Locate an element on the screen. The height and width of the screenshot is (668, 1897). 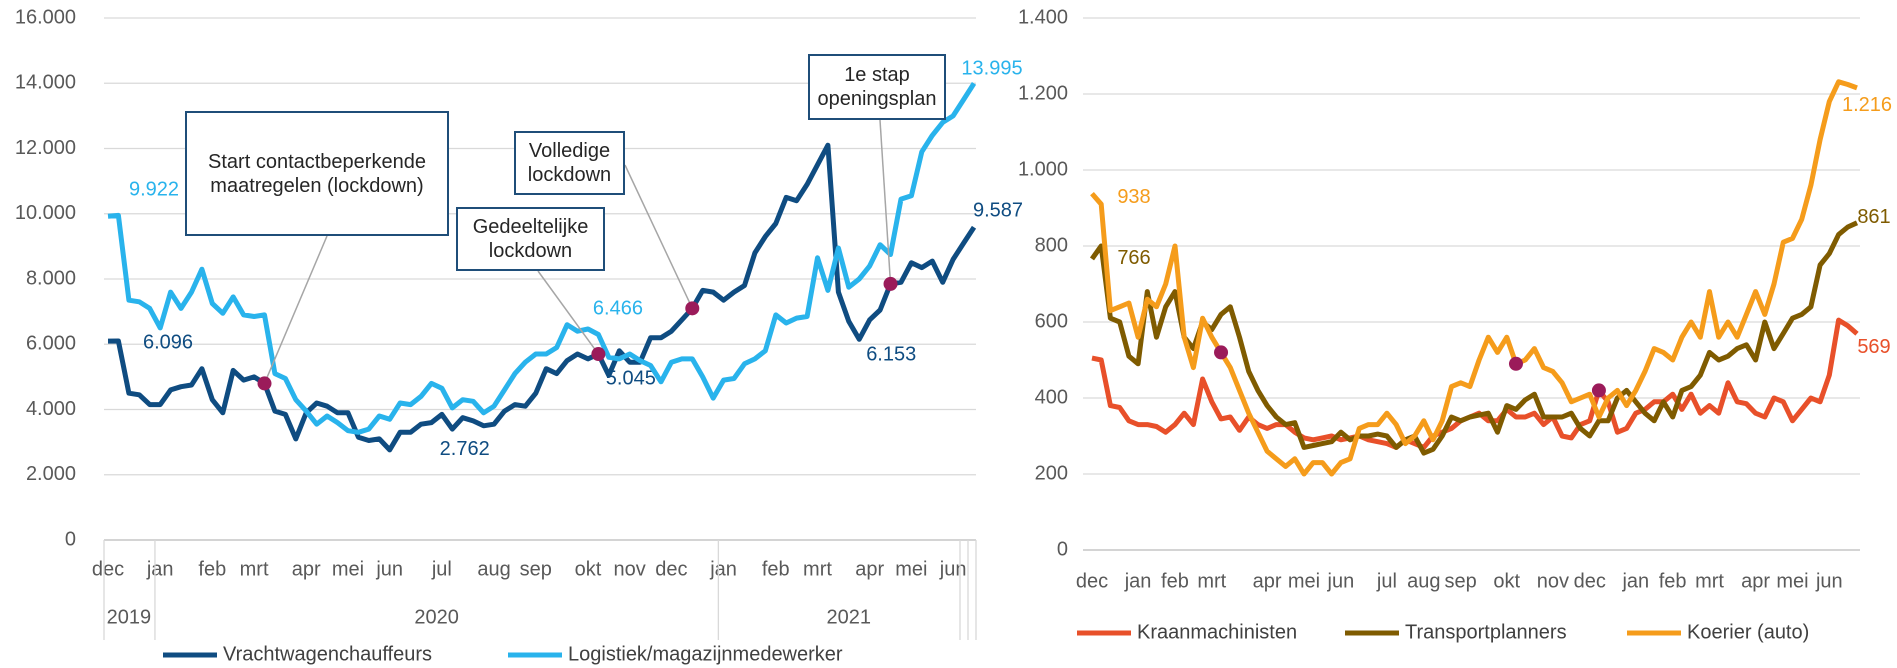
value-label: 938 is located at coordinates (1133, 197).